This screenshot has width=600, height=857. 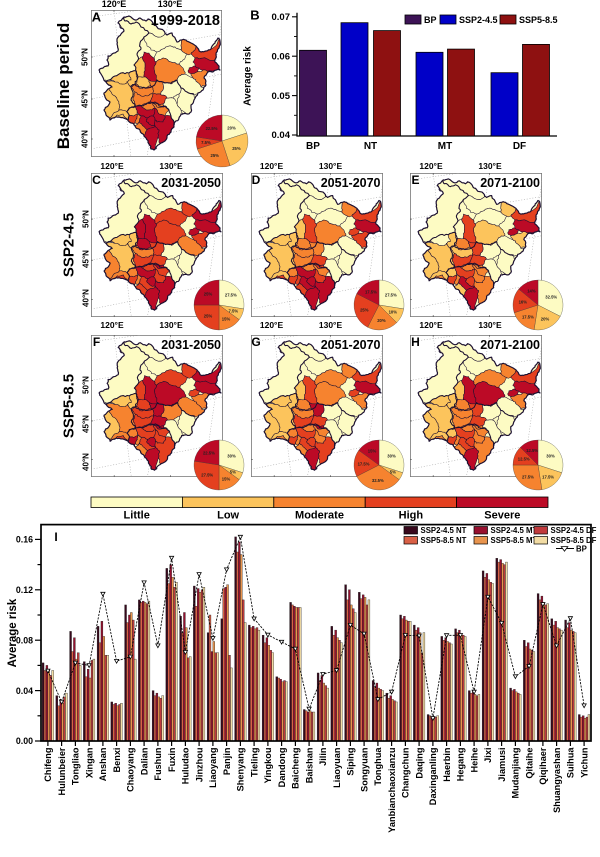 What do you see at coordinates (144, 761) in the screenshot?
I see `svg-text: Dalian` at bounding box center [144, 761].